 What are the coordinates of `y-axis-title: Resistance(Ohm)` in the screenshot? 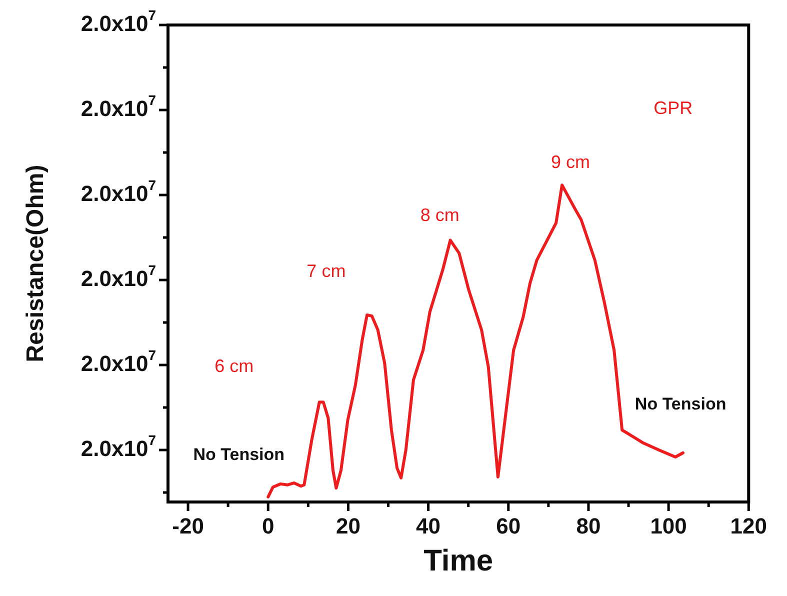 It's located at (36, 263).